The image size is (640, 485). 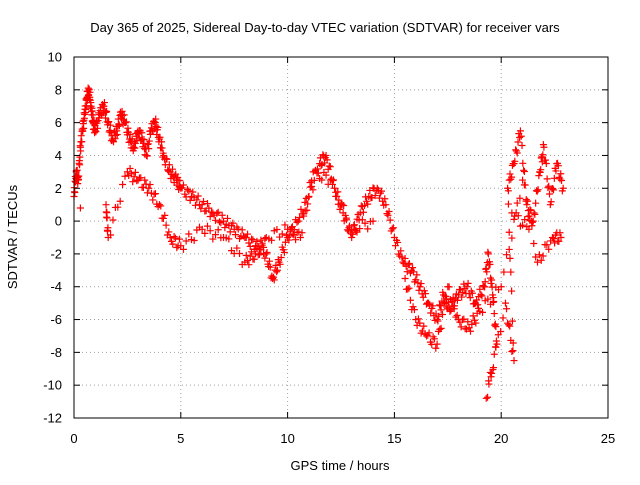 What do you see at coordinates (55, 57) in the screenshot?
I see `y-tick-label: 10` at bounding box center [55, 57].